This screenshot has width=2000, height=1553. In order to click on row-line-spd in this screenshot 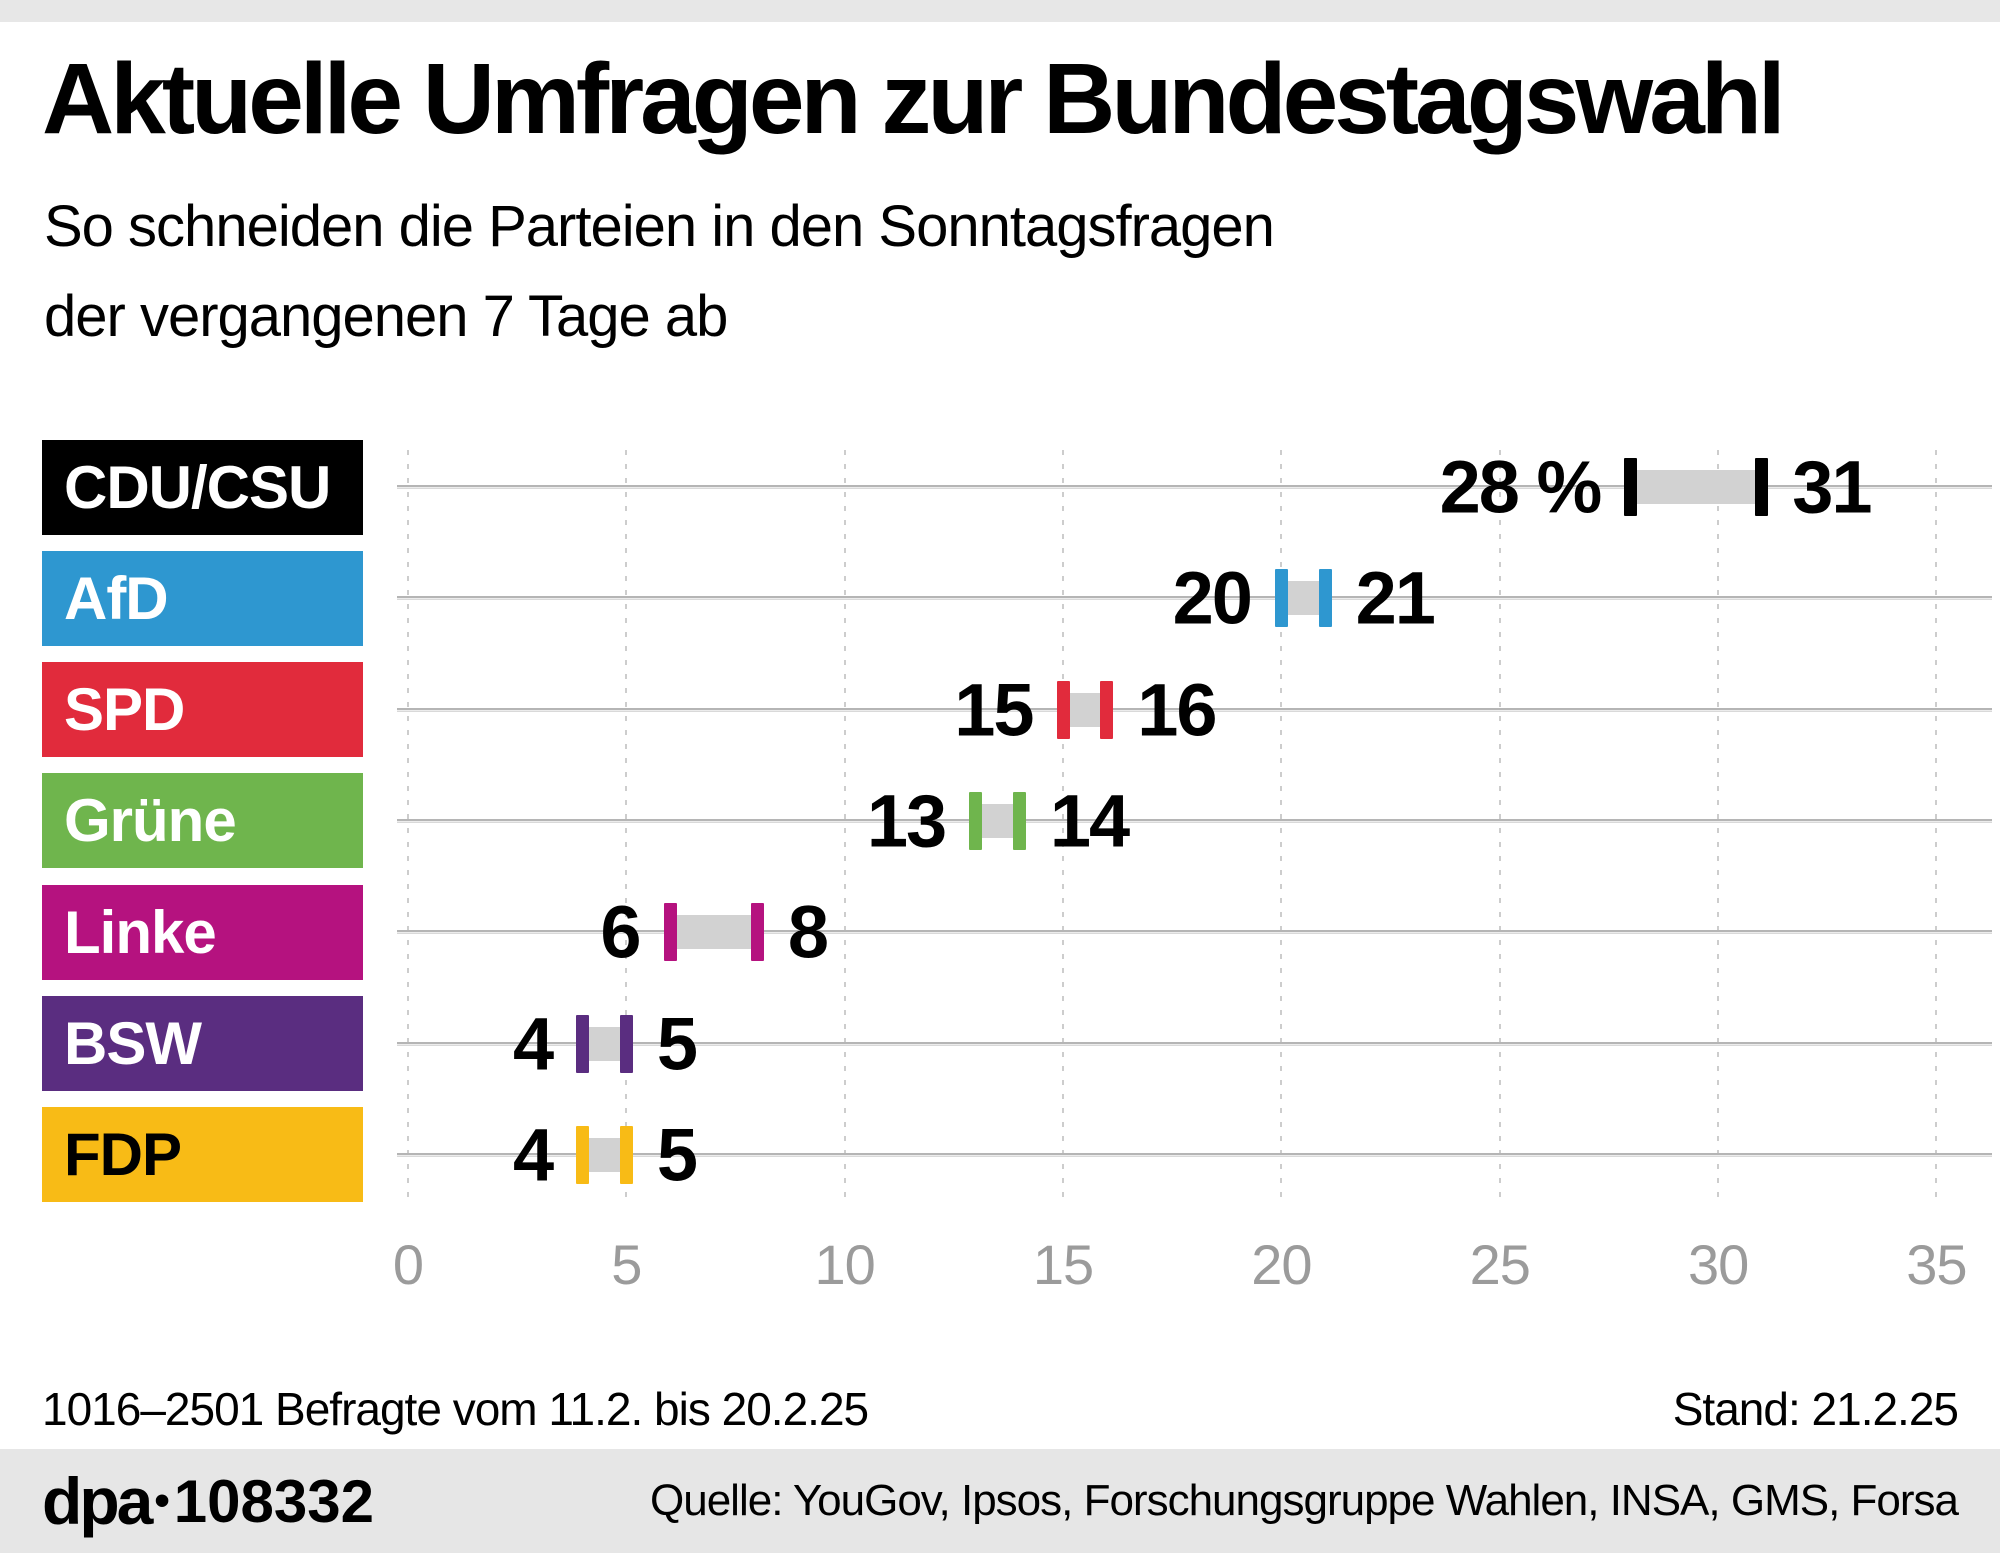, I will do `click(1194, 709)`.